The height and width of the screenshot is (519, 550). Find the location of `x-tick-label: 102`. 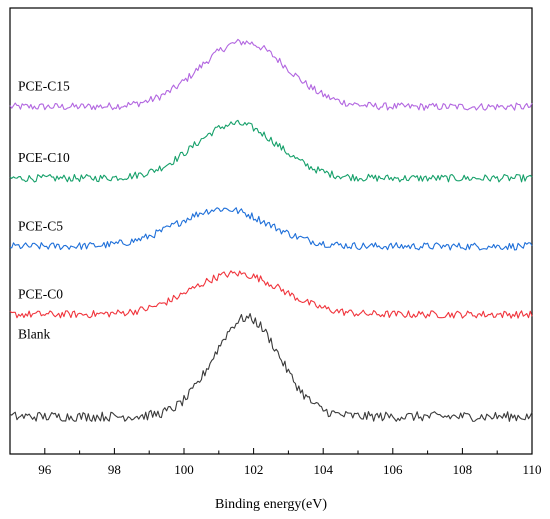

x-tick-label: 102 is located at coordinates (254, 469).